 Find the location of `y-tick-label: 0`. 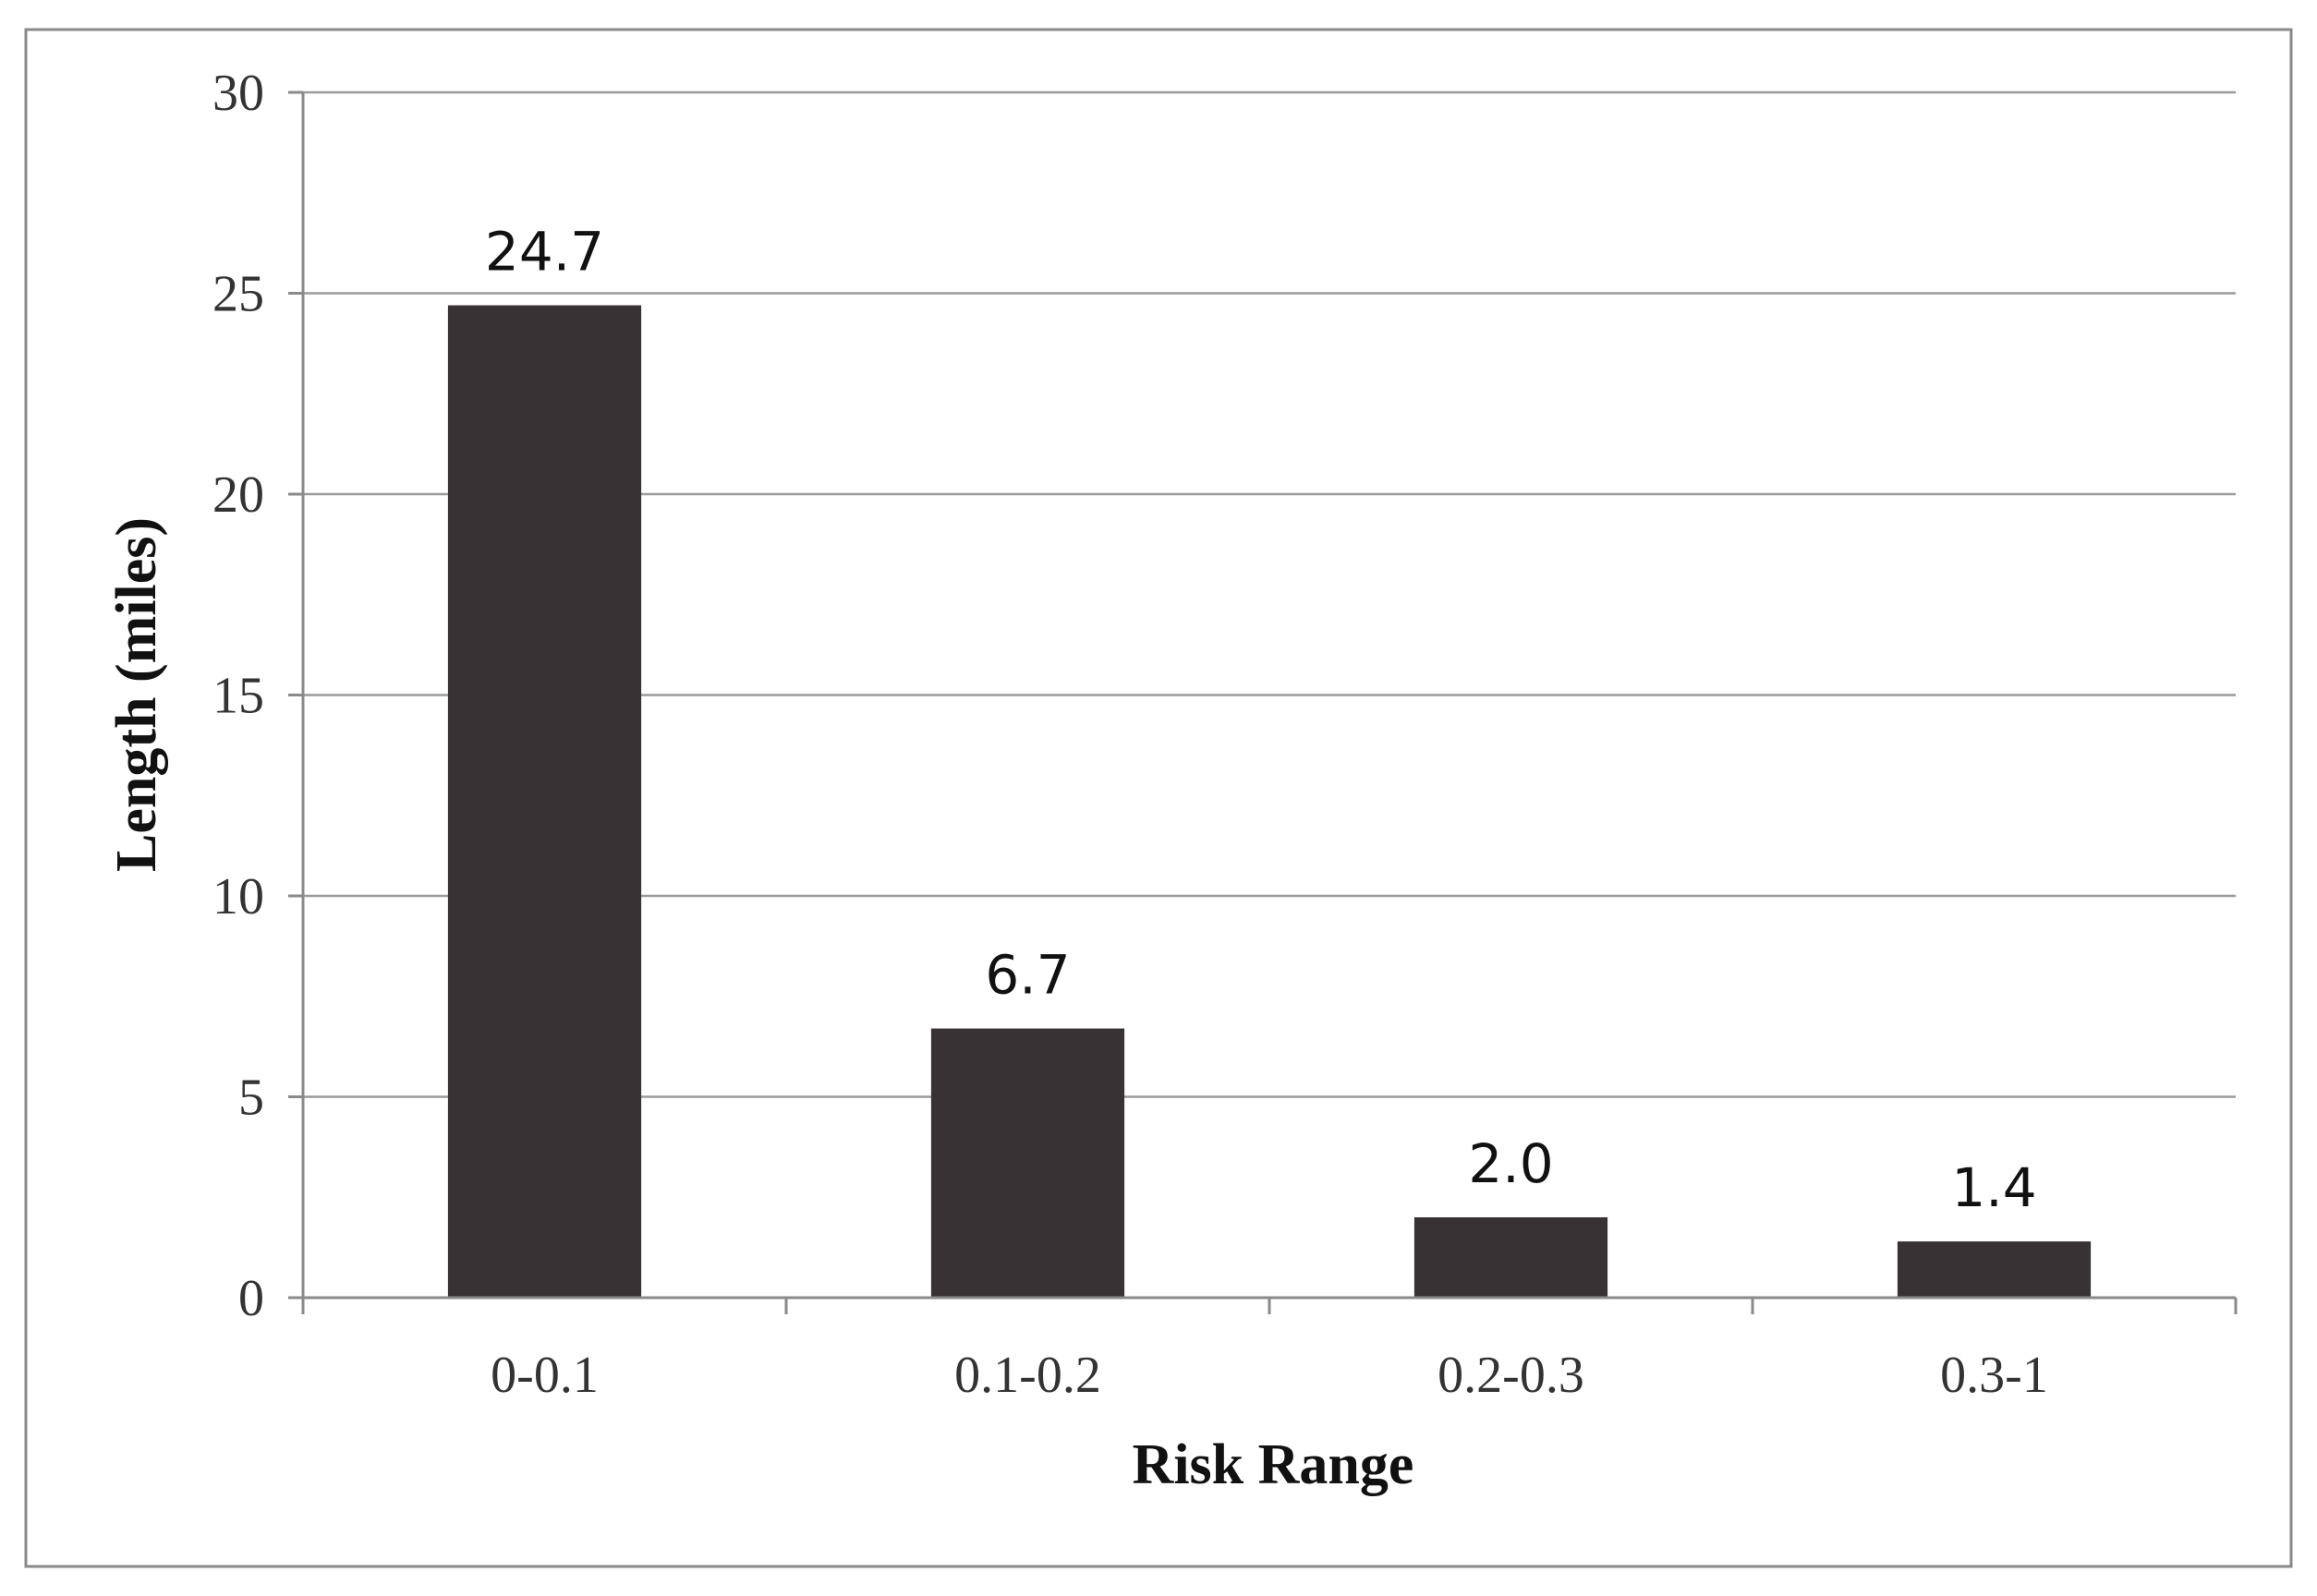

y-tick-label: 0 is located at coordinates (251, 1298).